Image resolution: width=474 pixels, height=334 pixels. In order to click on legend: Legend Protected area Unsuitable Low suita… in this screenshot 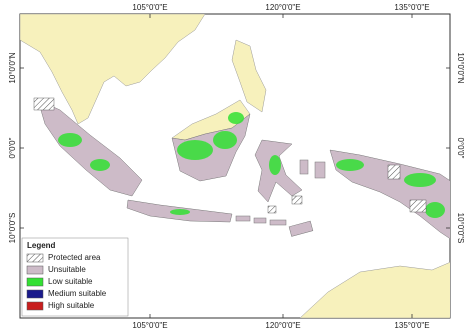, I will do `click(75, 277)`.